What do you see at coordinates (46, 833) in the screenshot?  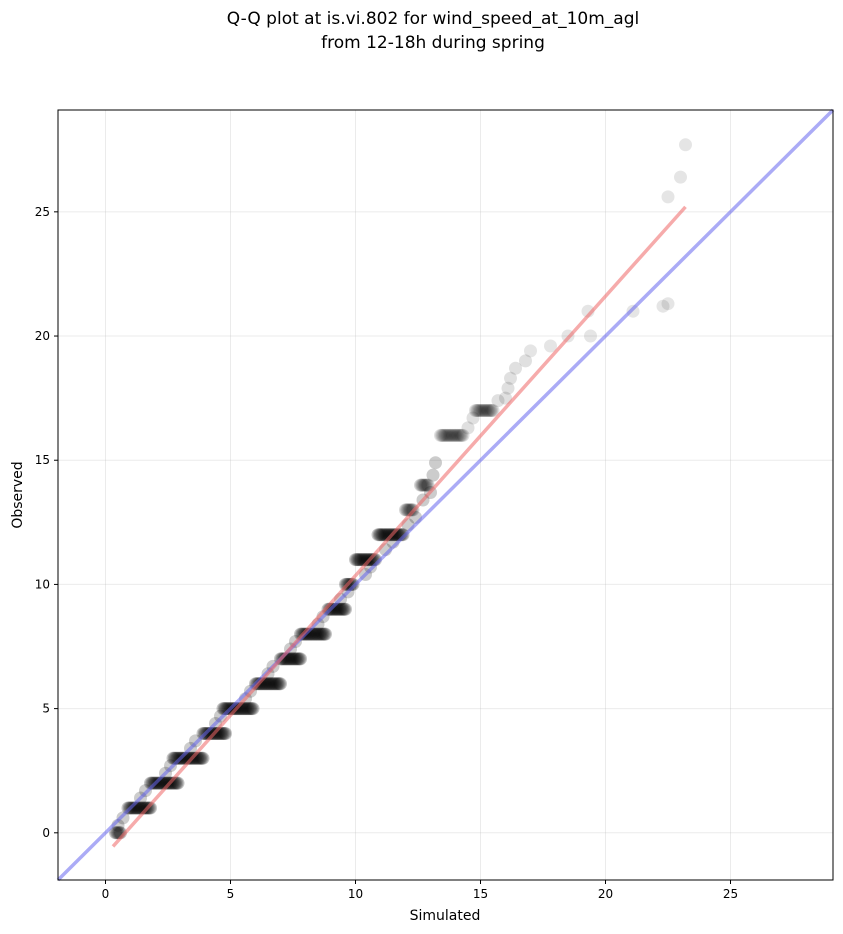 I see `y-tick-label: 0` at bounding box center [46, 833].